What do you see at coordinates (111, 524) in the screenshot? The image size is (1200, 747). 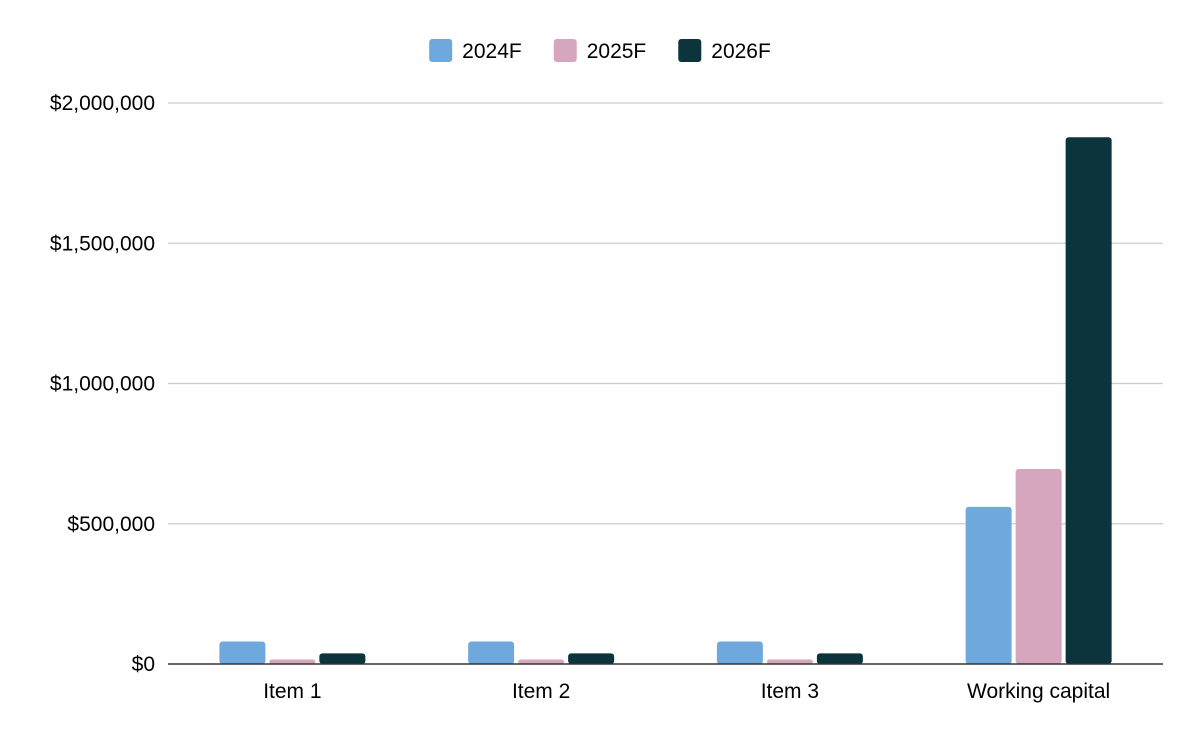 I see `y-tick-label: $500,000` at bounding box center [111, 524].